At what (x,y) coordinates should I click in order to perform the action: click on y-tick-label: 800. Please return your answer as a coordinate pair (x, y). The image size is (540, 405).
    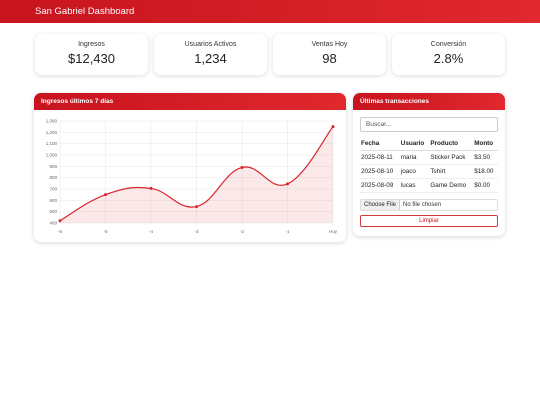
    Looking at the image, I should click on (53, 177).